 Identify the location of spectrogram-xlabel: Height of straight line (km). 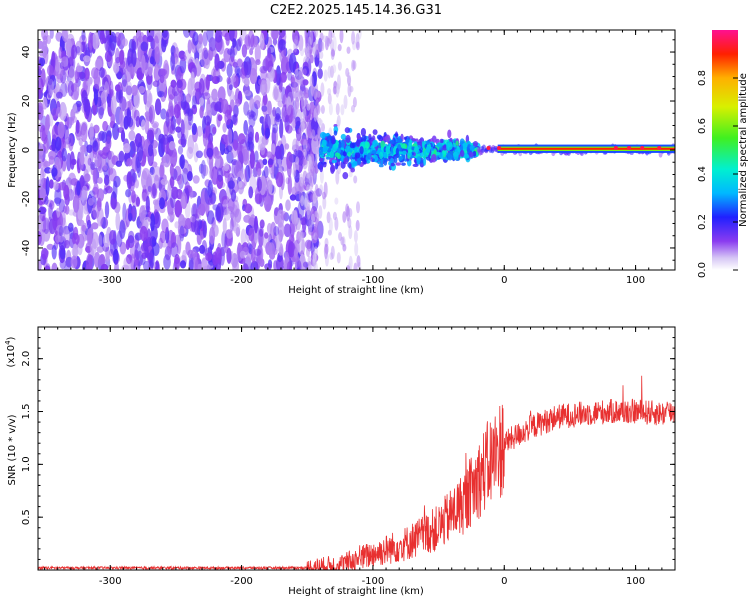
(356, 290).